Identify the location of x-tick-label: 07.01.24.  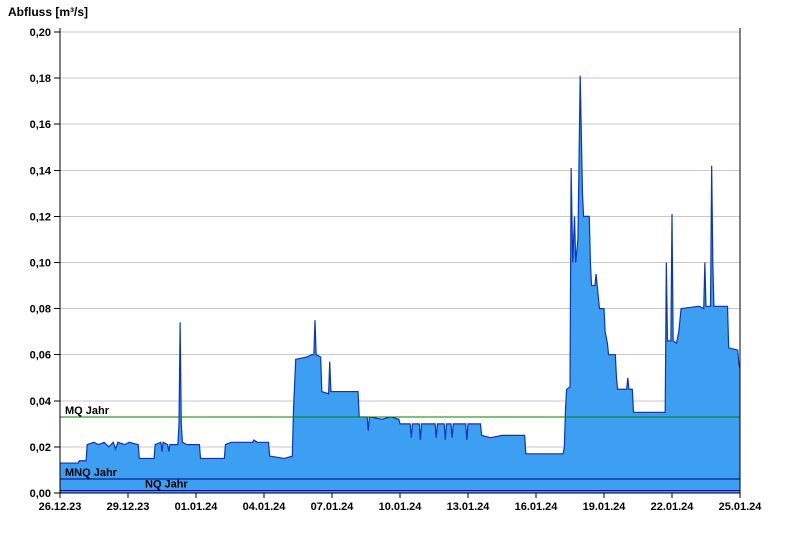
(333, 507).